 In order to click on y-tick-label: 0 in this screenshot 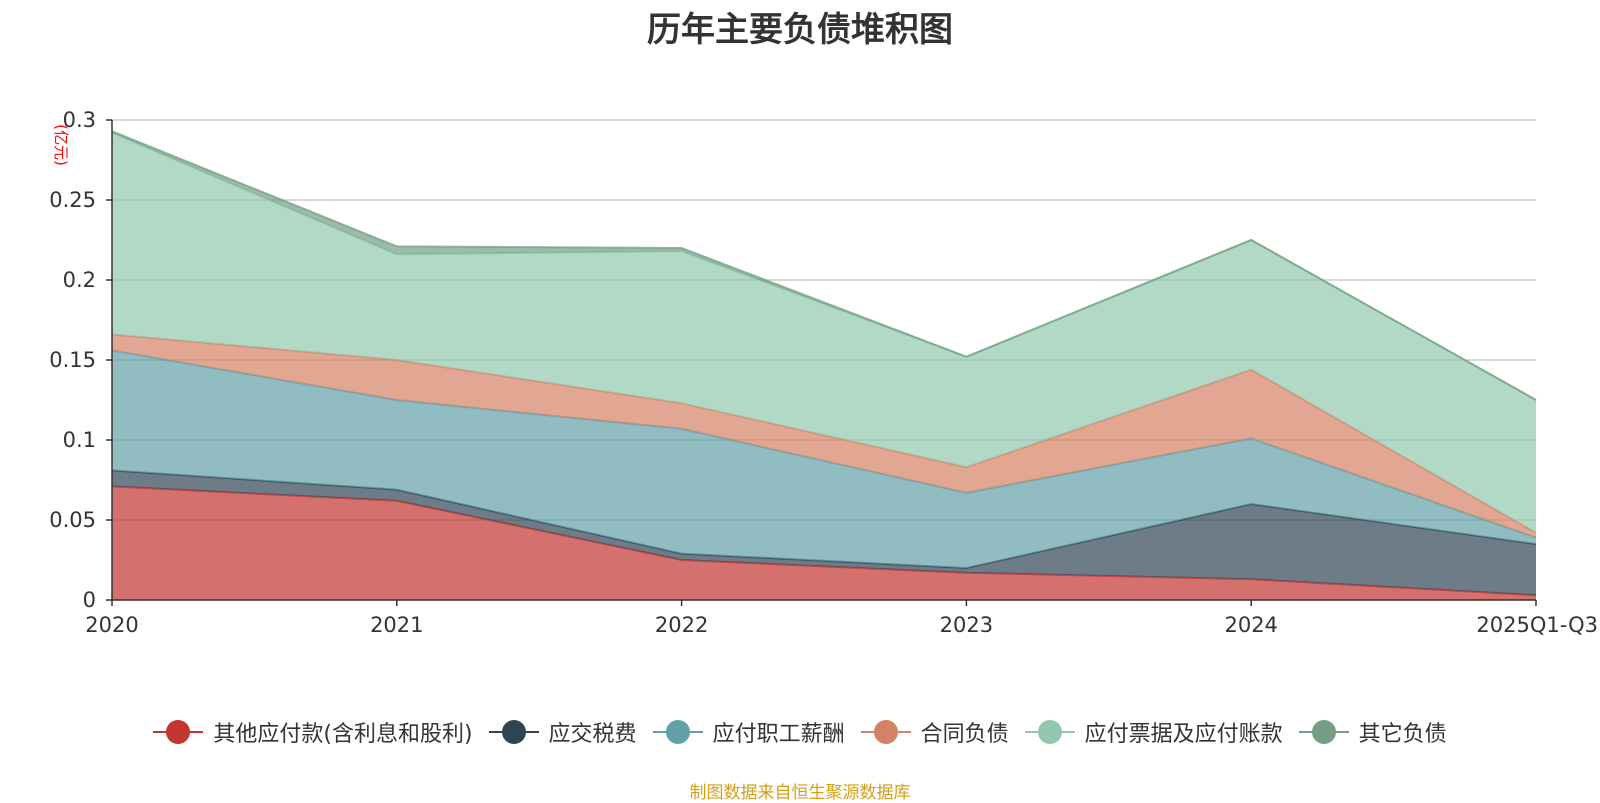, I will do `click(89, 600)`.